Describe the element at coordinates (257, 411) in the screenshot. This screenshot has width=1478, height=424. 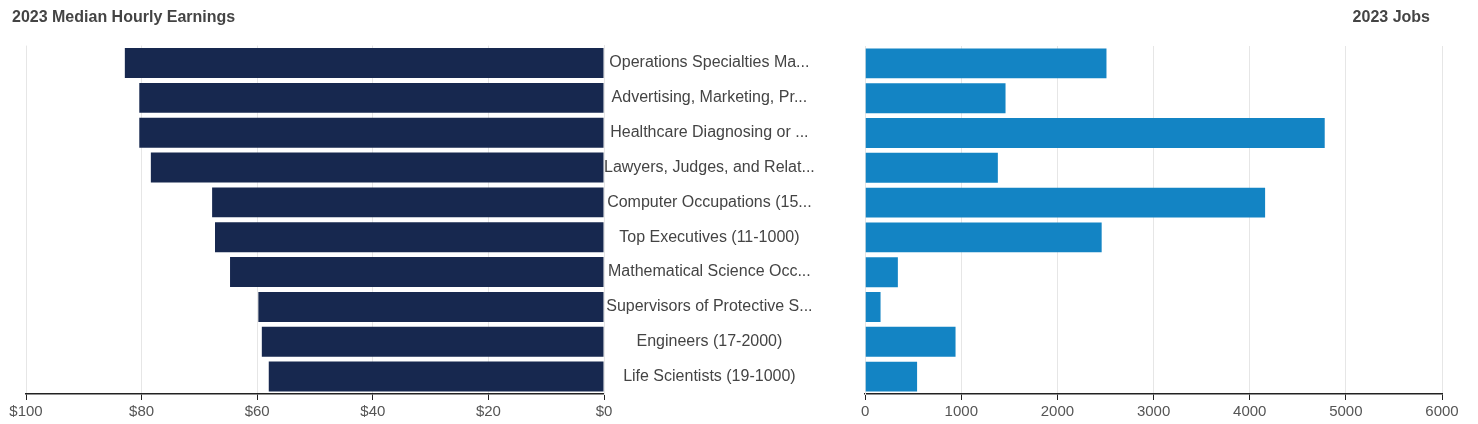
I see `x-tick-label: $60` at that location.